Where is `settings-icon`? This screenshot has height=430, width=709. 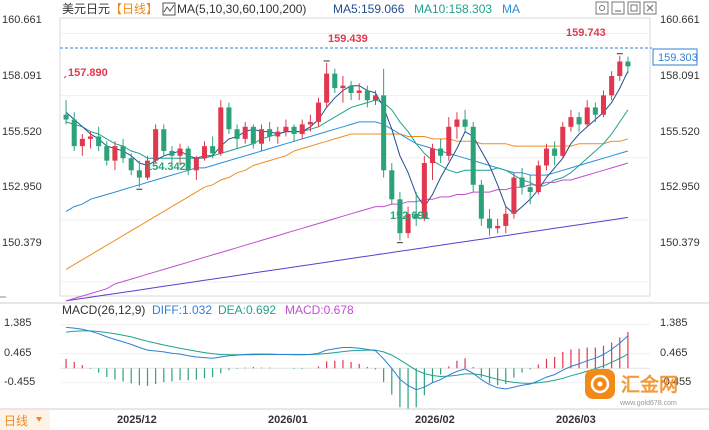
settings-icon is located at coordinates (602, 8).